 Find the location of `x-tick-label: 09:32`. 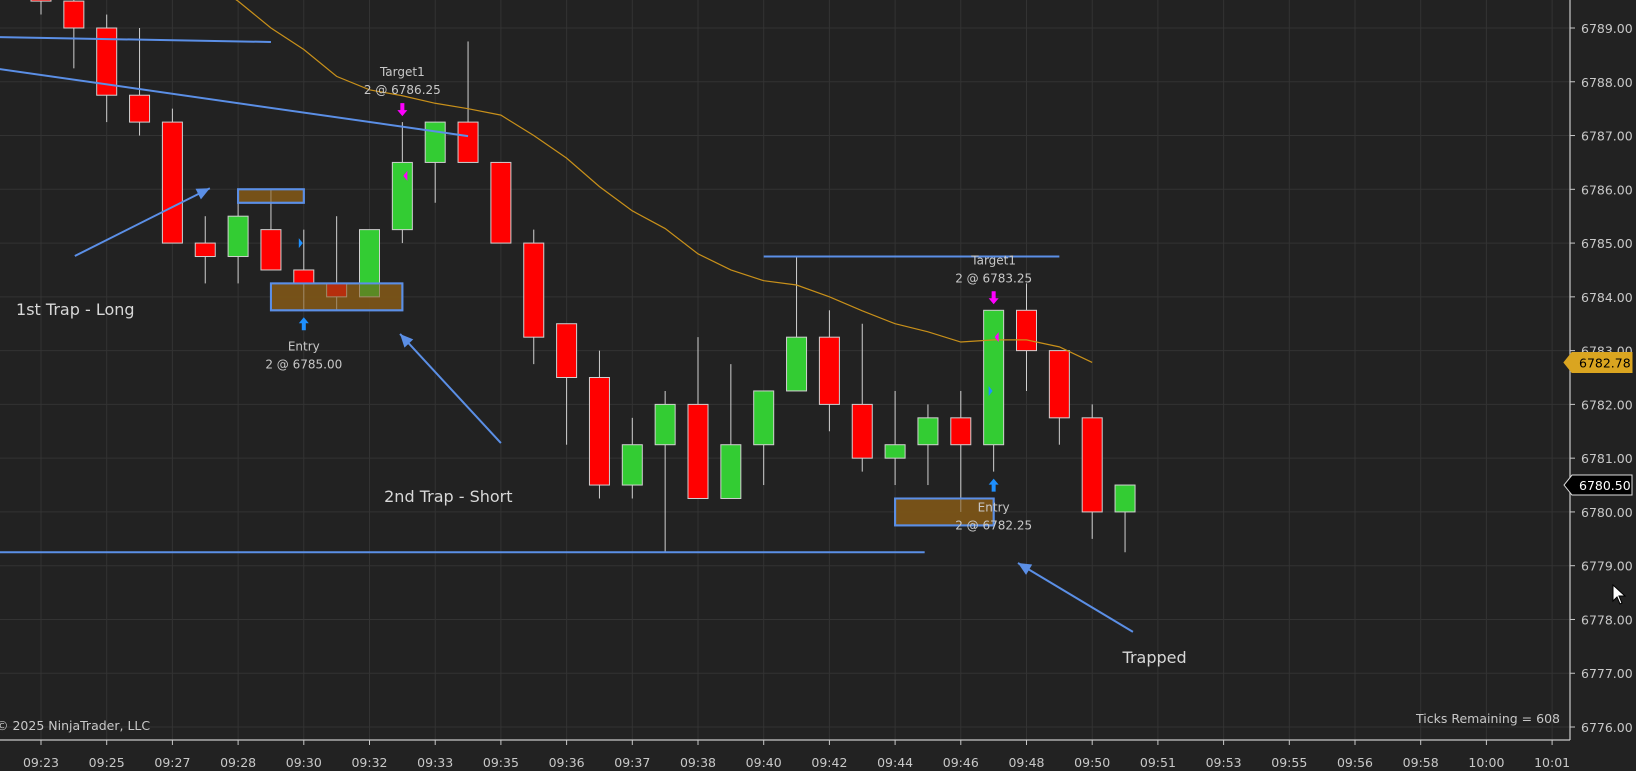

x-tick-label: 09:32 is located at coordinates (369, 762).